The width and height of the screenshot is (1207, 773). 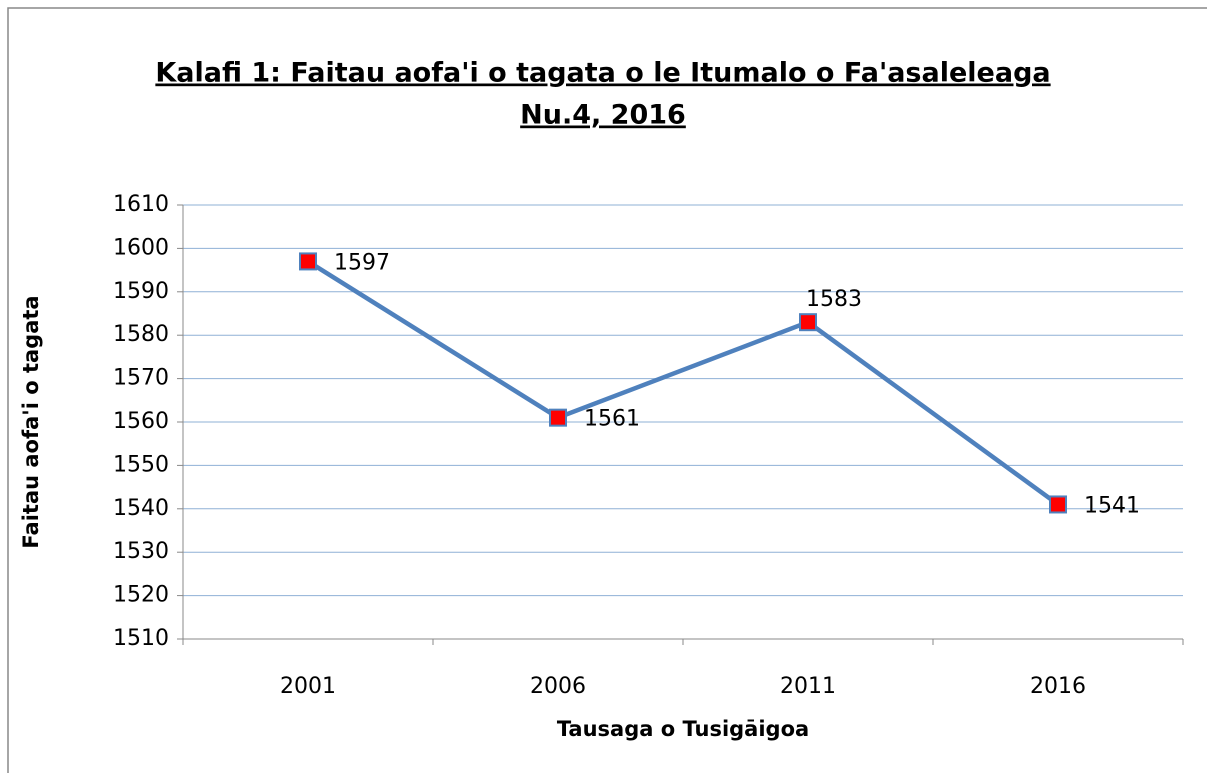 What do you see at coordinates (141, 464) in the screenshot?
I see `y-tick-label: 1550` at bounding box center [141, 464].